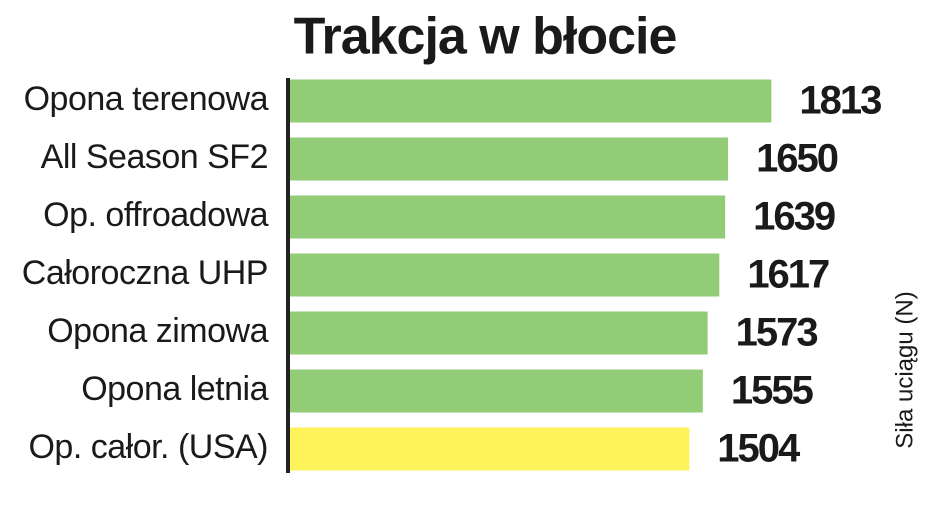  What do you see at coordinates (772, 391) in the screenshot?
I see `value-label: 1555` at bounding box center [772, 391].